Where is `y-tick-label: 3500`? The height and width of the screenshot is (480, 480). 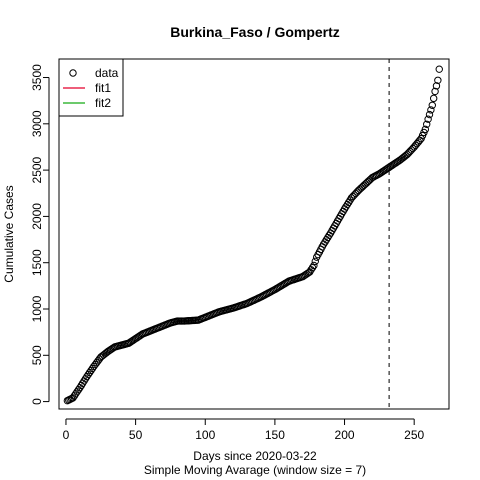 y-tick-label: 3500 is located at coordinates (37, 77).